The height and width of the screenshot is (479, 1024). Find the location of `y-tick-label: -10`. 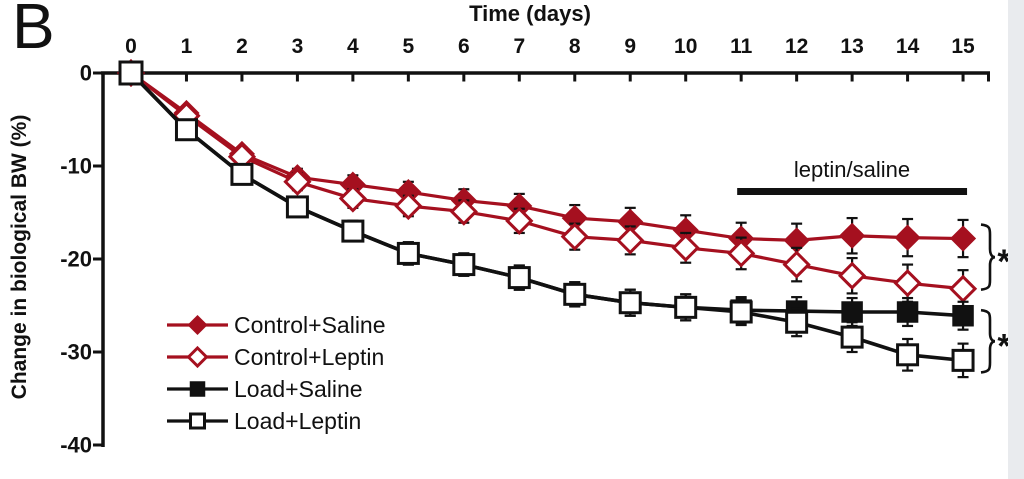

y-tick-label: -10 is located at coordinates (76, 166).